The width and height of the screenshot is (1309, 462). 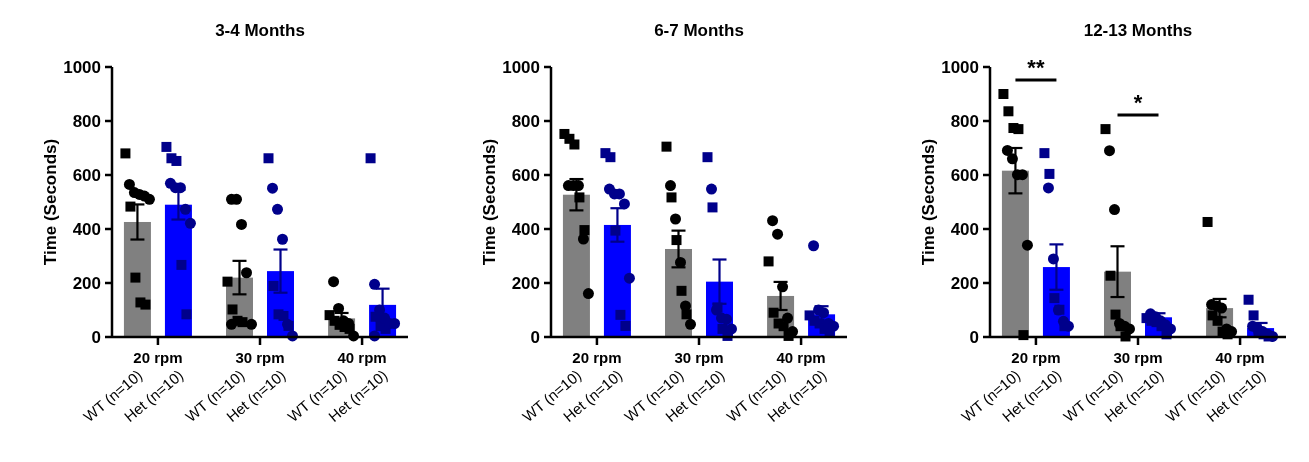 I want to click on chart-title: 6-7 Months, so click(x=699, y=30).